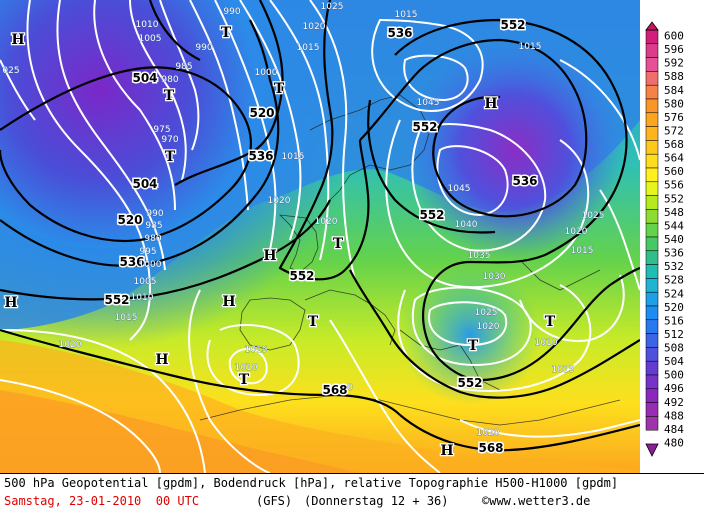 The image size is (704, 514). Describe the element at coordinates (674, 348) in the screenshot. I see `color-scale-label: 508` at that location.